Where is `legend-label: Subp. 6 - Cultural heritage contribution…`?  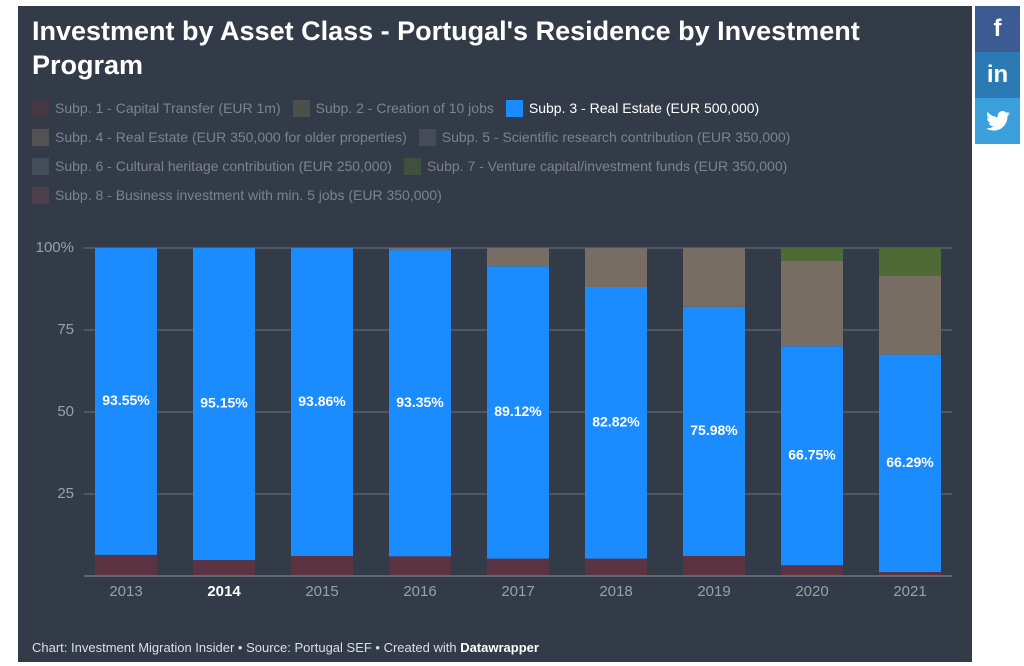
legend-label: Subp. 6 - Cultural heritage contribution… is located at coordinates (223, 166).